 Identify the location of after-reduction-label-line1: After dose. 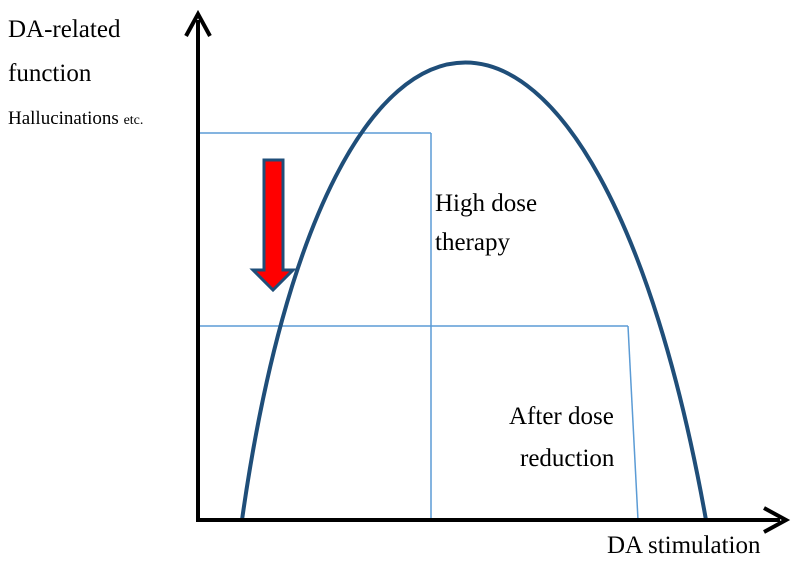
(561, 416).